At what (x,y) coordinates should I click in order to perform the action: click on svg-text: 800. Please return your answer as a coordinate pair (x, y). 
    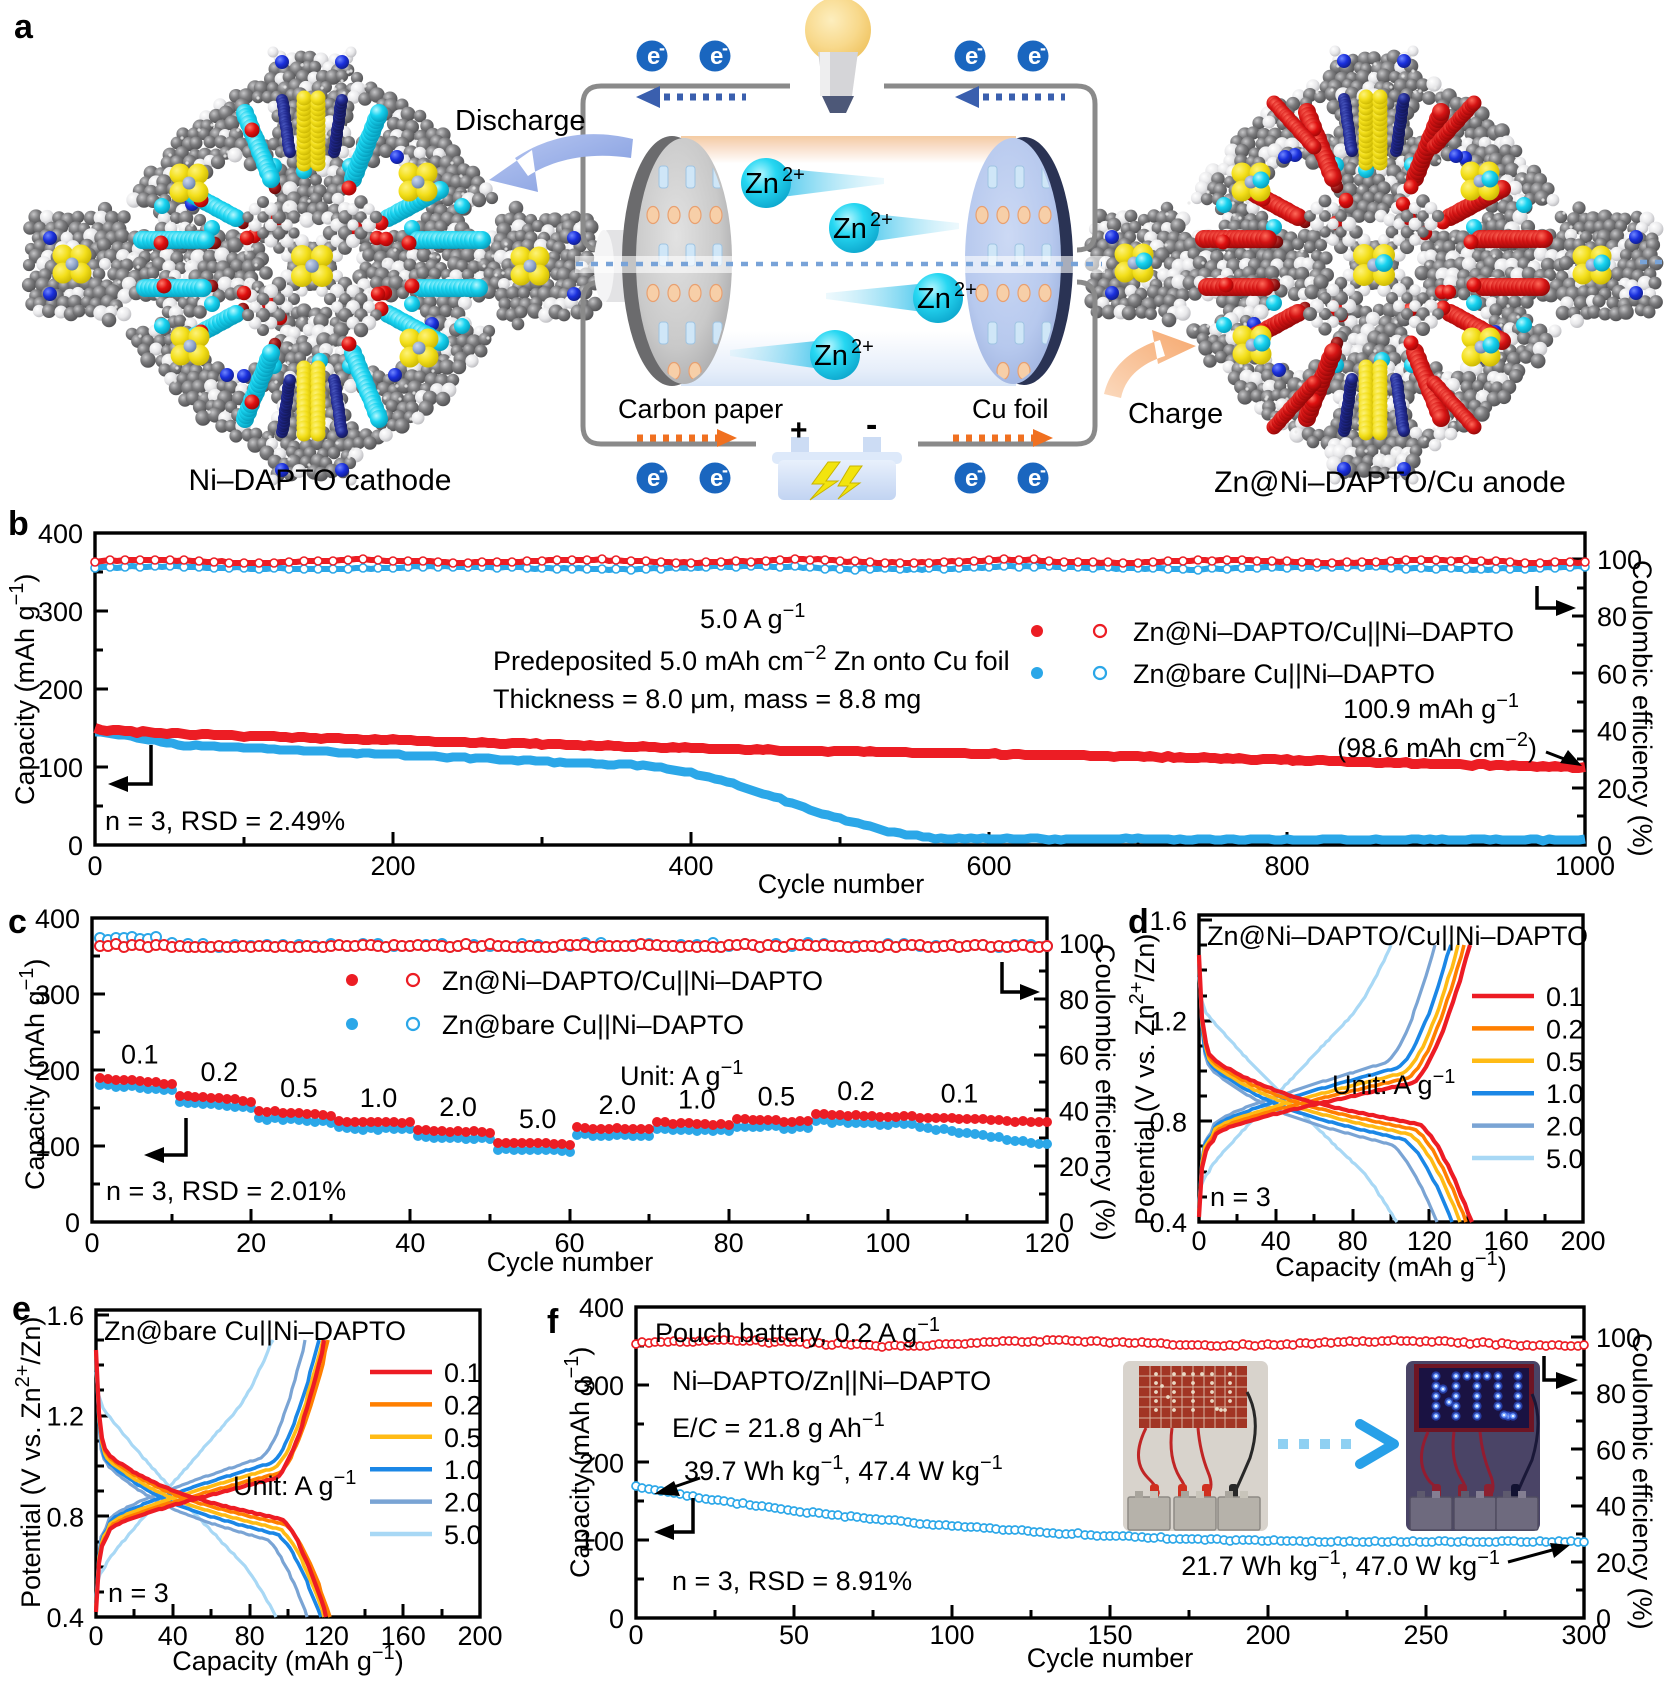
    Looking at the image, I should click on (1286, 866).